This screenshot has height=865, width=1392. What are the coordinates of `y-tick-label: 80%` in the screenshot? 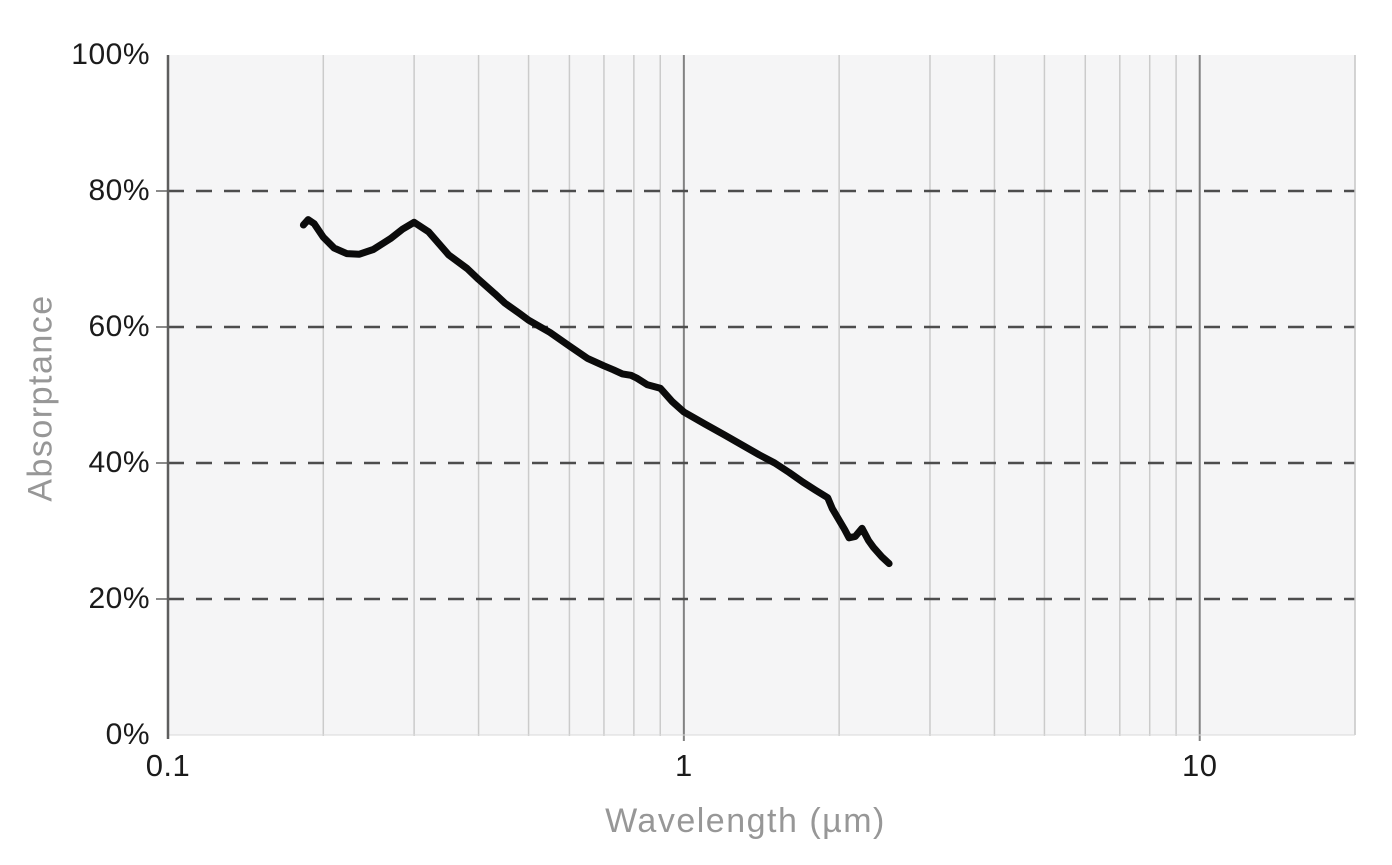 It's located at (119, 190).